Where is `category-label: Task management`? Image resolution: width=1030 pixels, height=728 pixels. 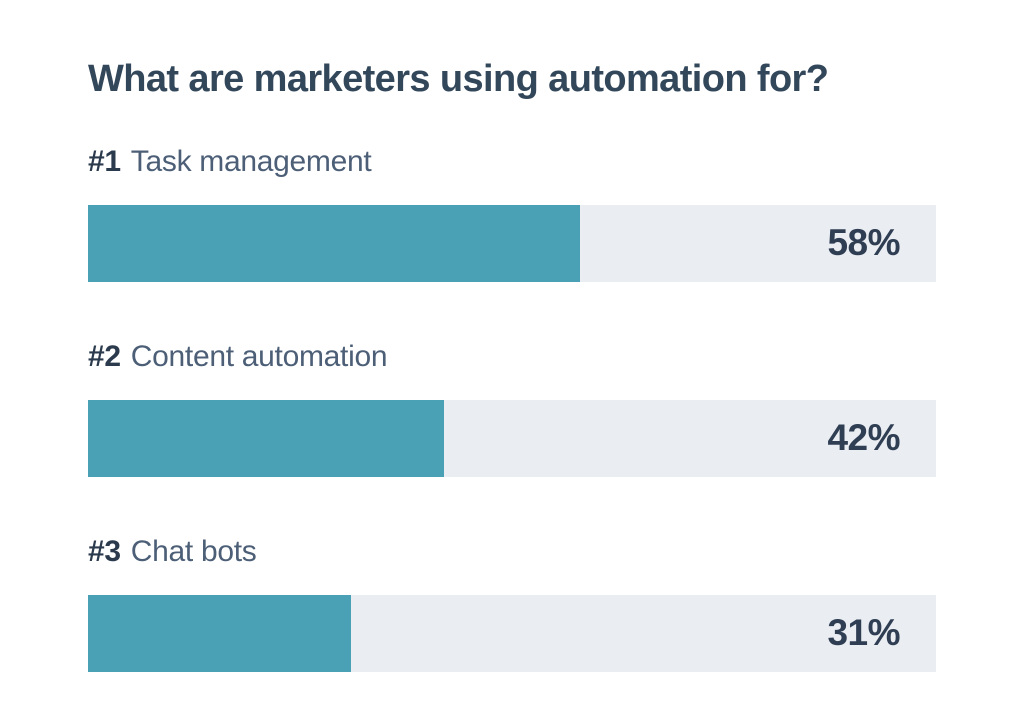
category-label: Task management is located at coordinates (251, 161).